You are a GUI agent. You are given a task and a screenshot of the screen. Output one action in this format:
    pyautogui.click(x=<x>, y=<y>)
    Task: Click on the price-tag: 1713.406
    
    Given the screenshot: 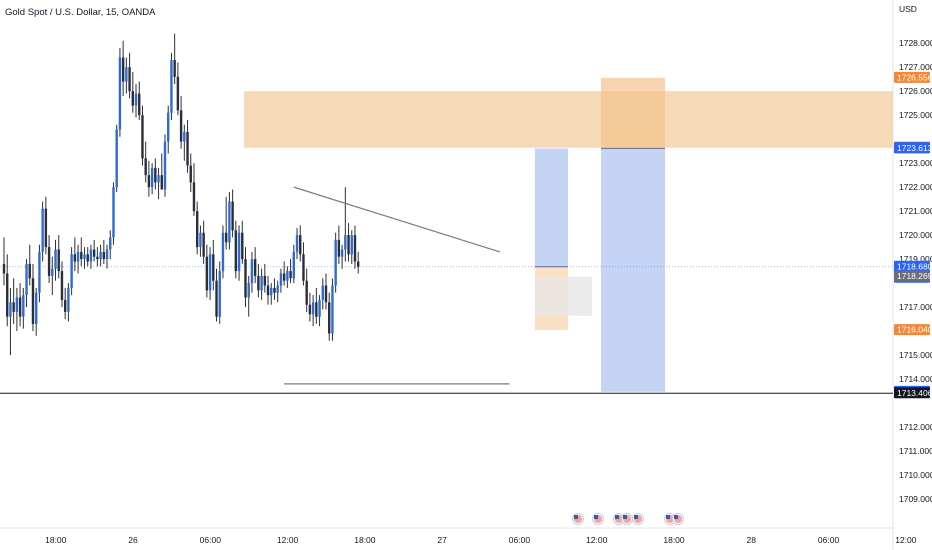 What is the action you would take?
    pyautogui.click(x=913, y=393)
    